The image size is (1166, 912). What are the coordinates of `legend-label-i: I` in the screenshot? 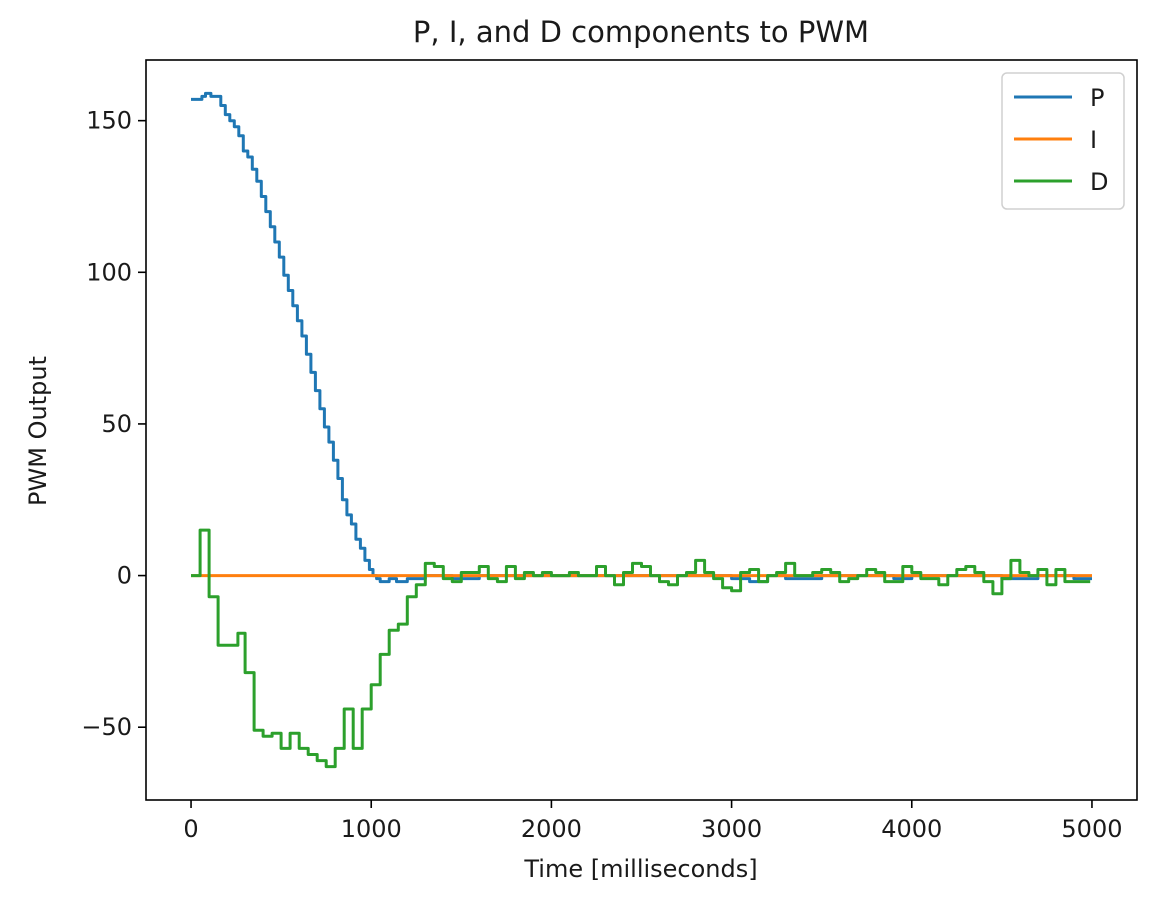 It's located at (1093, 140).